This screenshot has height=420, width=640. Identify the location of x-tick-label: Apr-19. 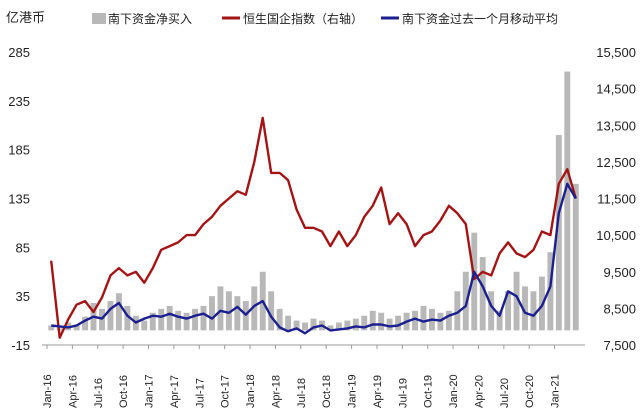
(378, 391).